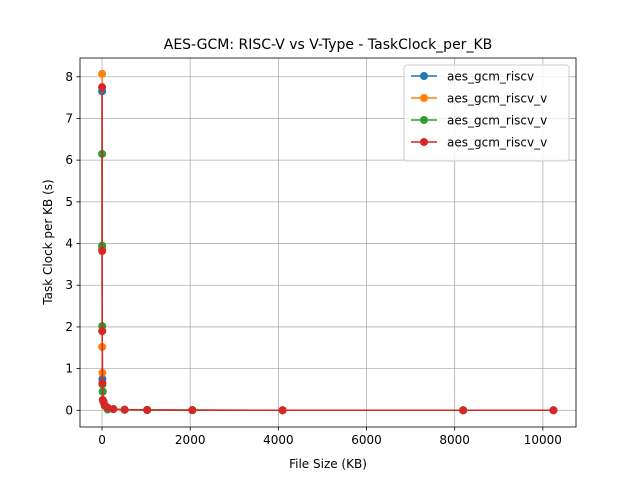  What do you see at coordinates (278, 440) in the screenshot?
I see `x-tick-label: 4000` at bounding box center [278, 440].